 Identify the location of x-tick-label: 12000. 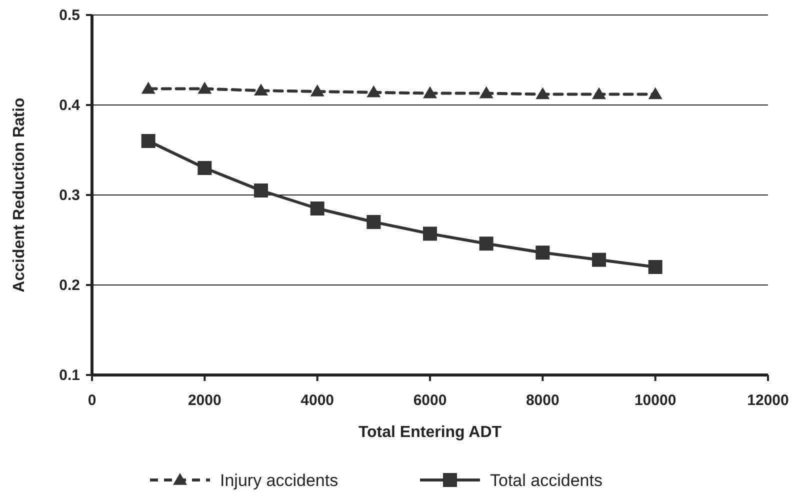
(768, 400).